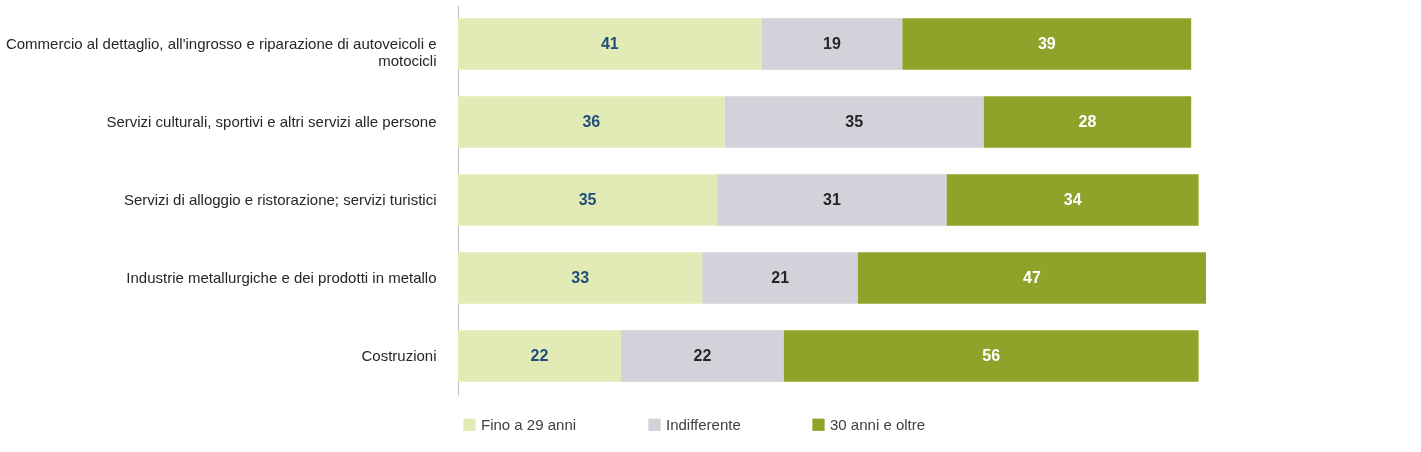  I want to click on data-label: 21, so click(780, 277).